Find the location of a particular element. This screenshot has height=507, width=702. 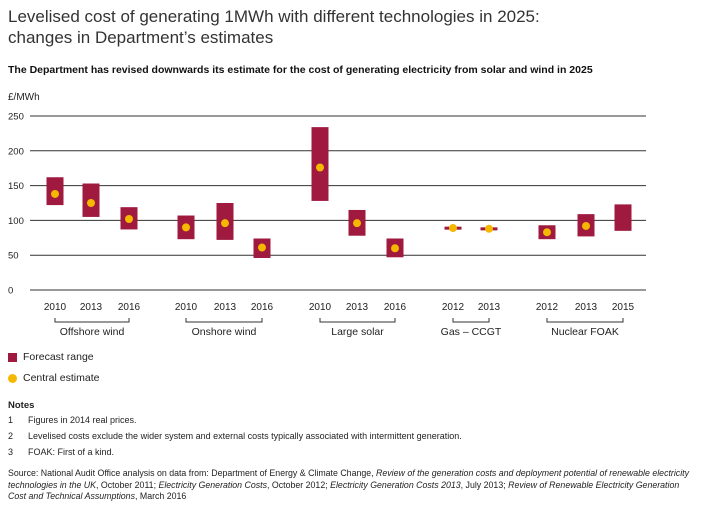

y-tick-label: 150 is located at coordinates (16, 186).